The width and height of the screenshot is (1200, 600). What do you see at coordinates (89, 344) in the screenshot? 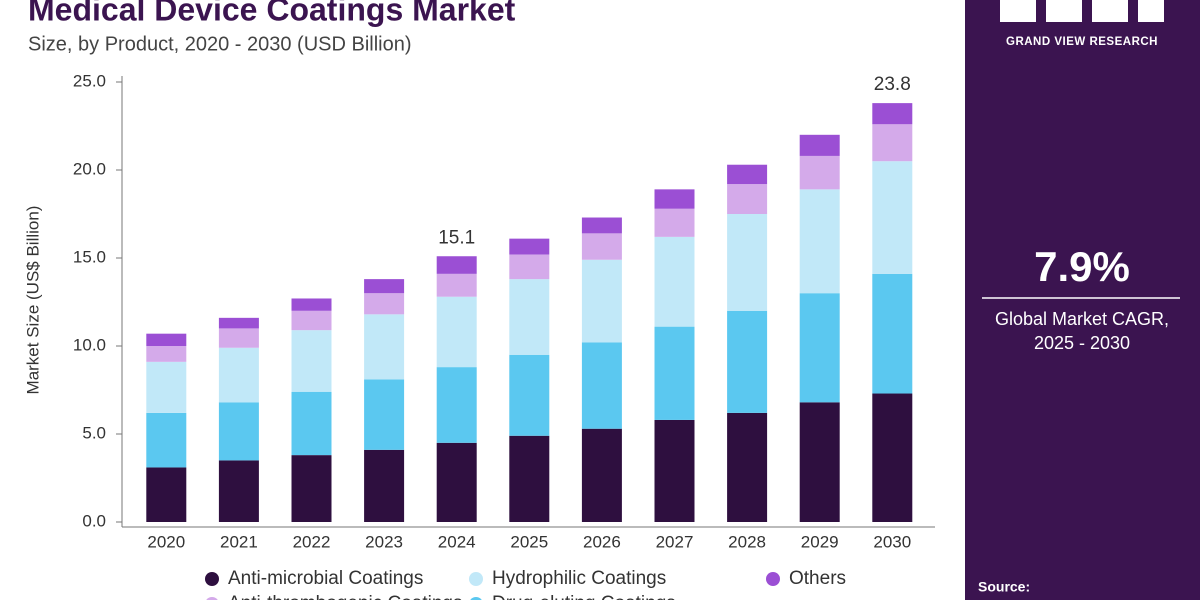
I see `y-tick-label: 10.0` at bounding box center [89, 344].